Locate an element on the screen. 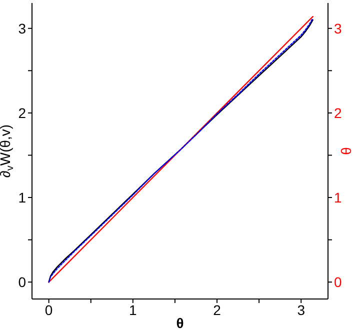 This screenshot has width=354, height=330. y2-axis-title: θ is located at coordinates (346, 151).